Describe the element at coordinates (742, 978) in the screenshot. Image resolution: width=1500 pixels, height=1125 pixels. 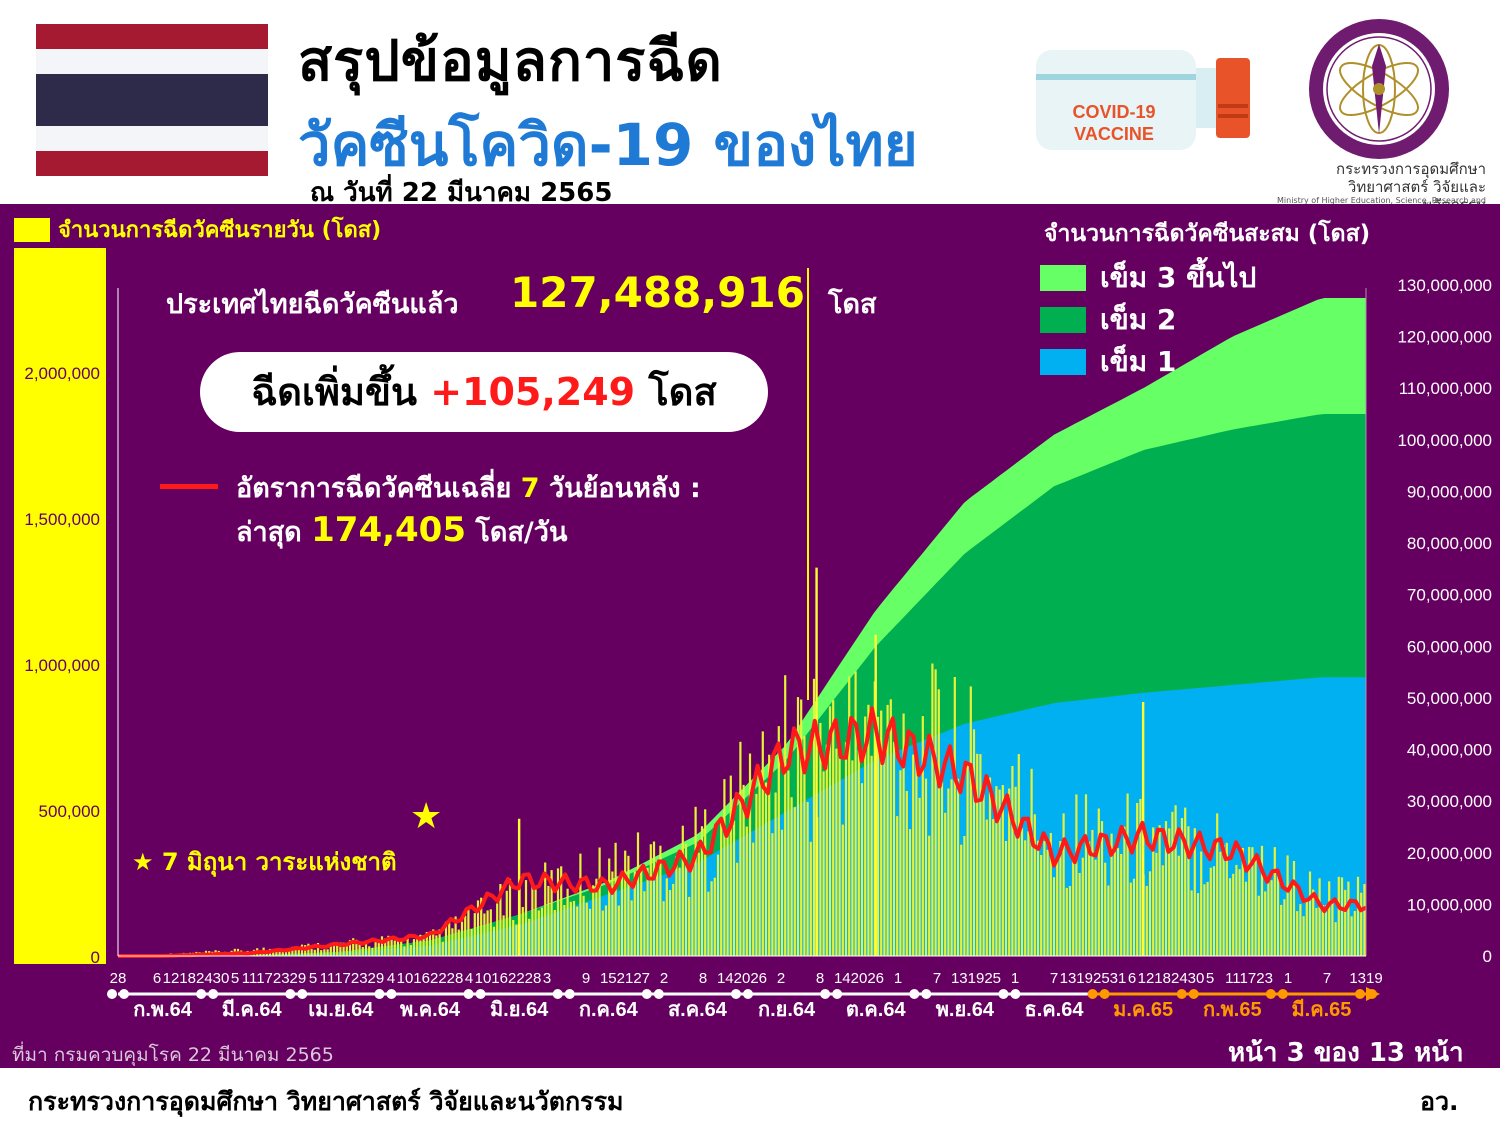
I see `x-day-label: 142026` at that location.